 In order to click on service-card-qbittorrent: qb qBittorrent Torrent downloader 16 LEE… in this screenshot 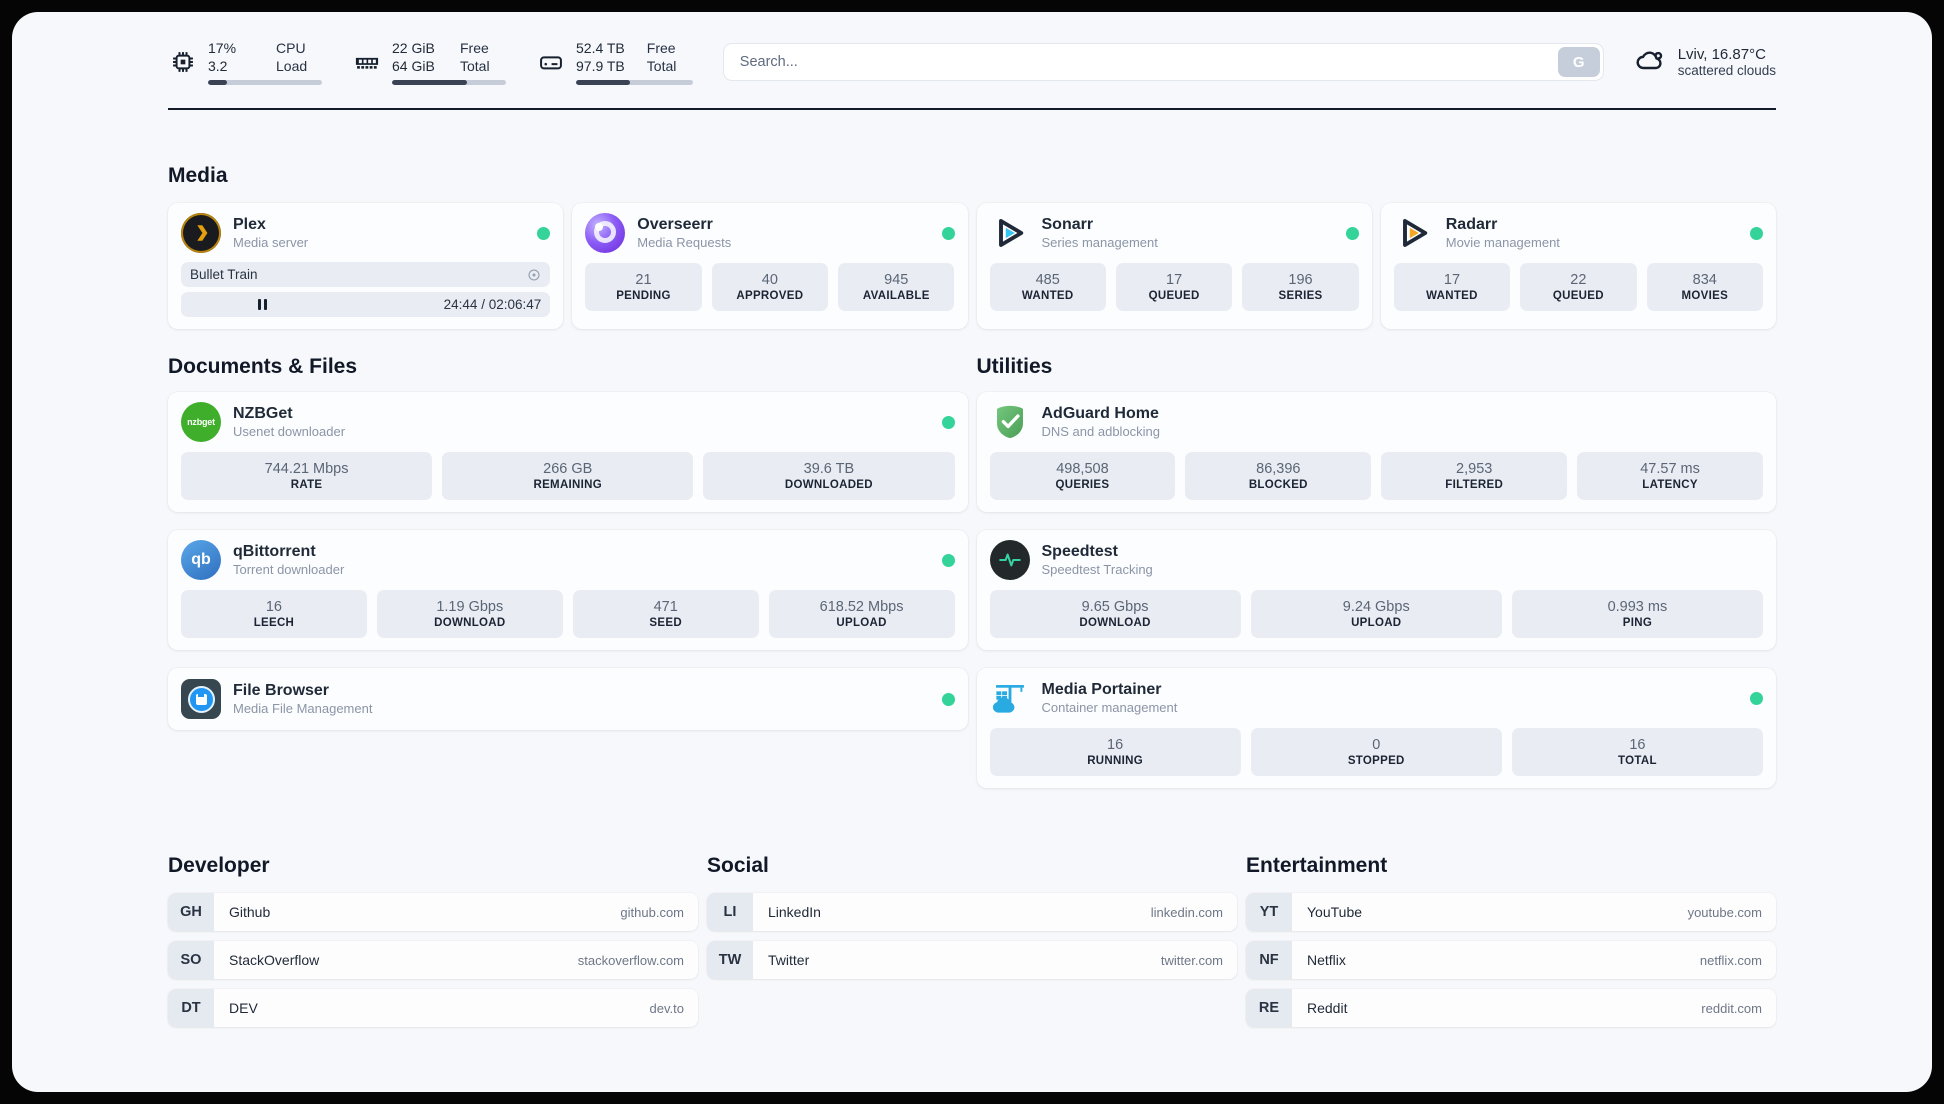, I will do `click(568, 590)`.